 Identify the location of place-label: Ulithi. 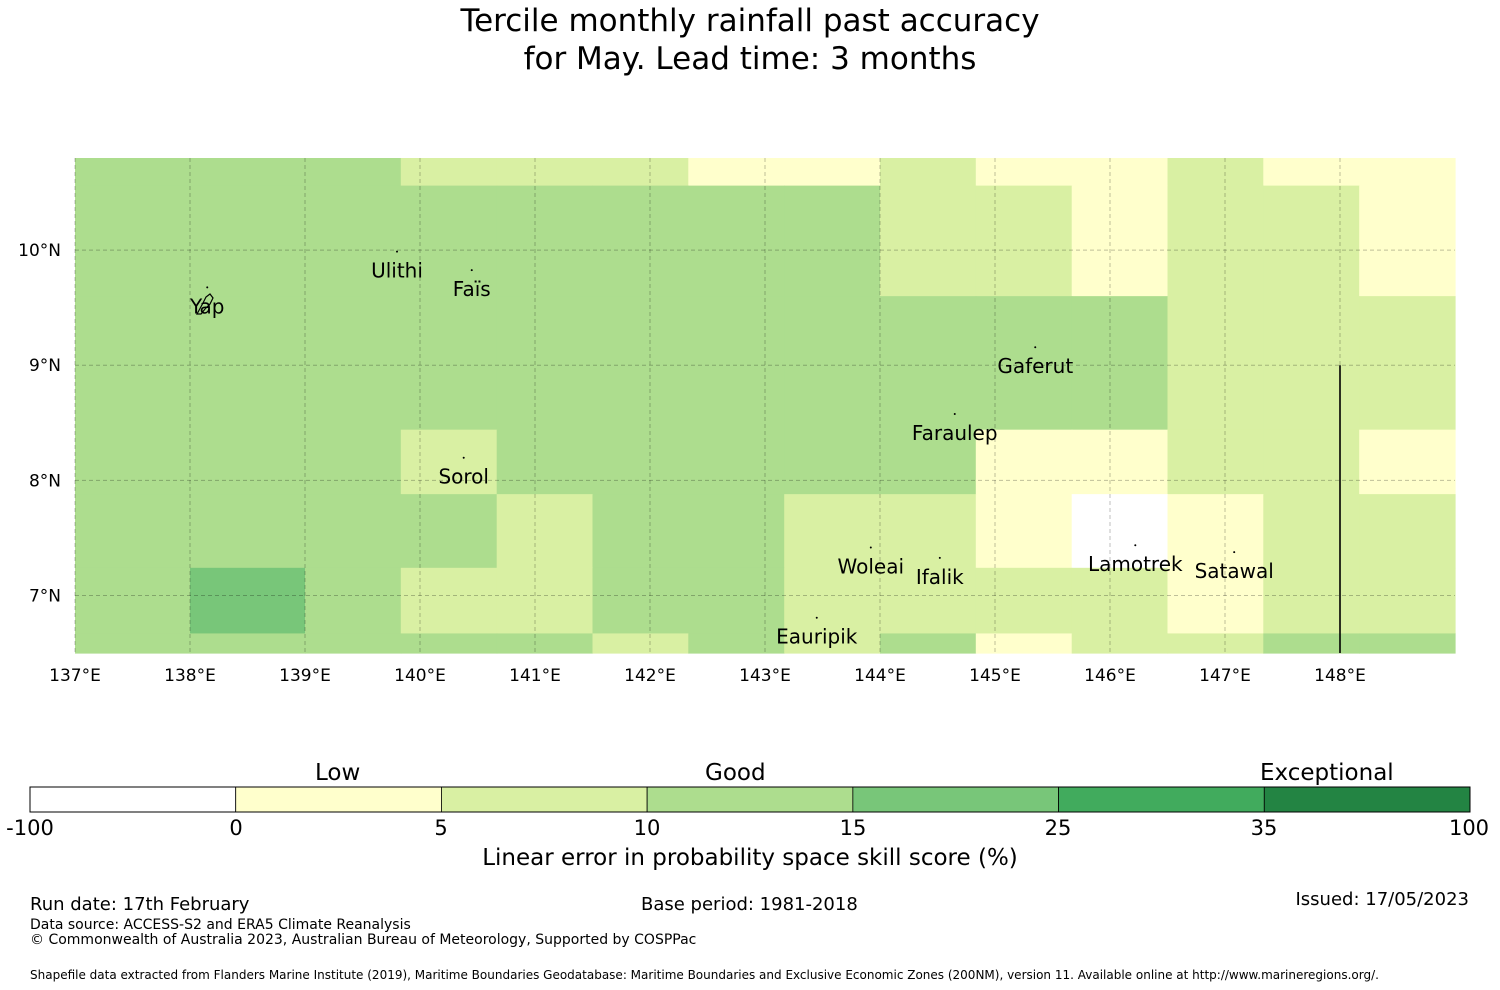
(397, 271).